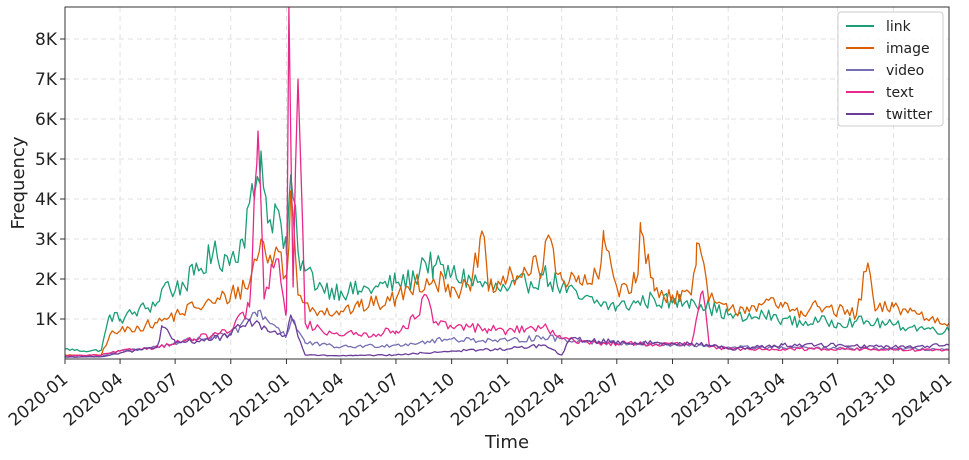  I want to click on x-tick-label: 2023-07, so click(811, 400).